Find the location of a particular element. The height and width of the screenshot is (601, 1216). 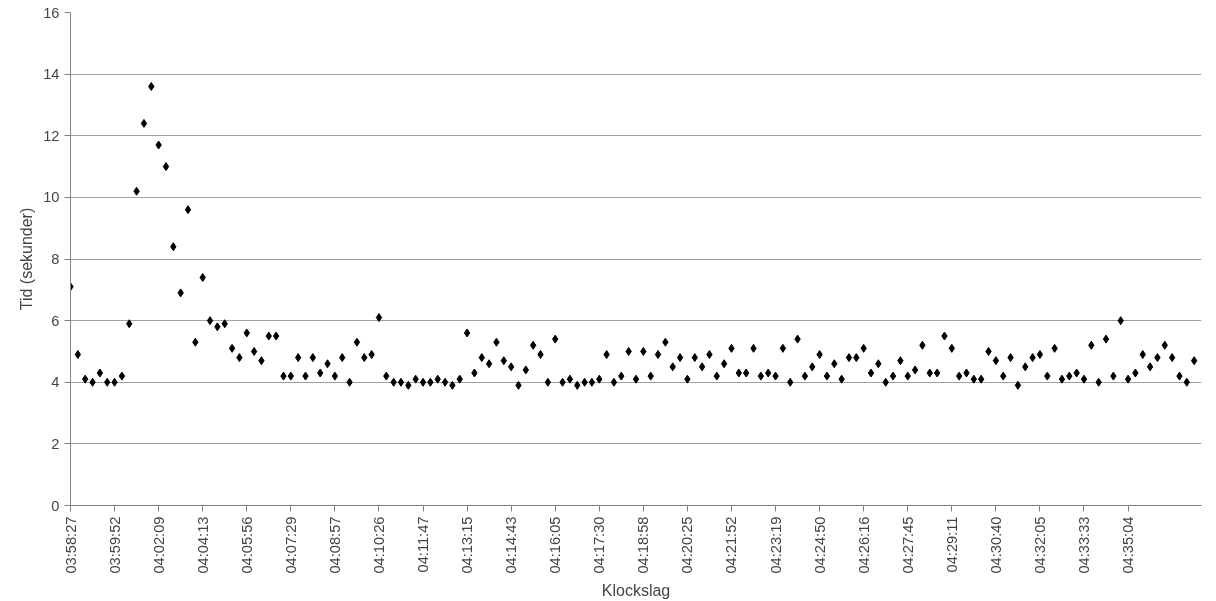

x-tick-label: 04:29:11 is located at coordinates (951, 544).